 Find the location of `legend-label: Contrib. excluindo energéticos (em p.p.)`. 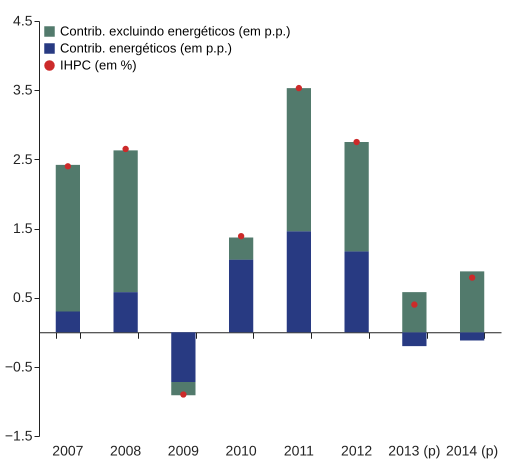

legend-label: Contrib. excluindo energéticos (em p.p.) is located at coordinates (175, 31).